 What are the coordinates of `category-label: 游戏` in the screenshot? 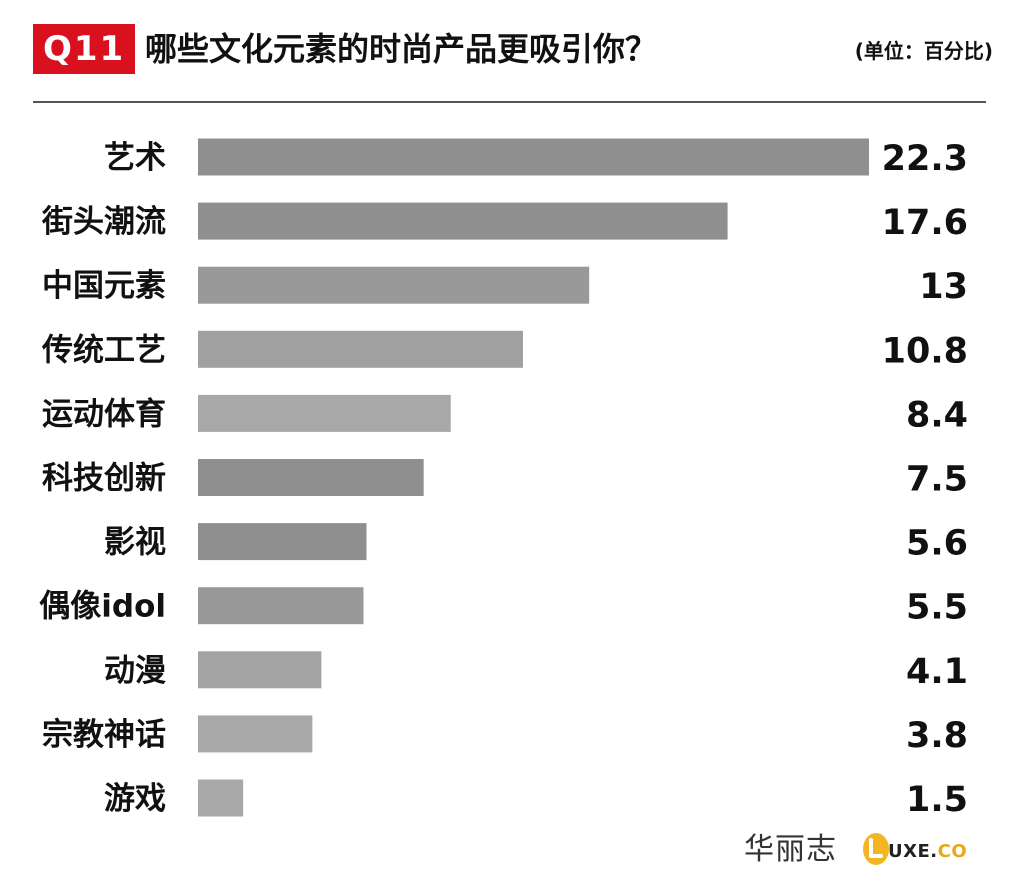 It's located at (135, 799).